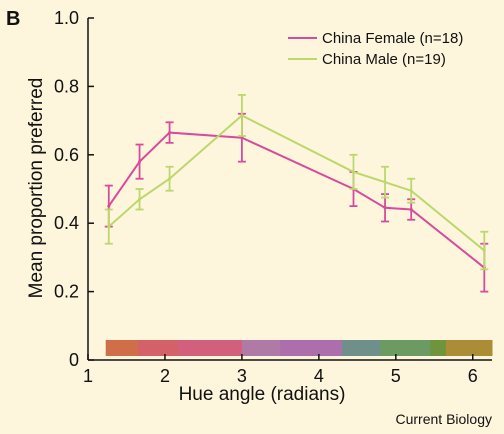 The height and width of the screenshot is (434, 504). What do you see at coordinates (473, 376) in the screenshot?
I see `x-tick-label: 6` at bounding box center [473, 376].